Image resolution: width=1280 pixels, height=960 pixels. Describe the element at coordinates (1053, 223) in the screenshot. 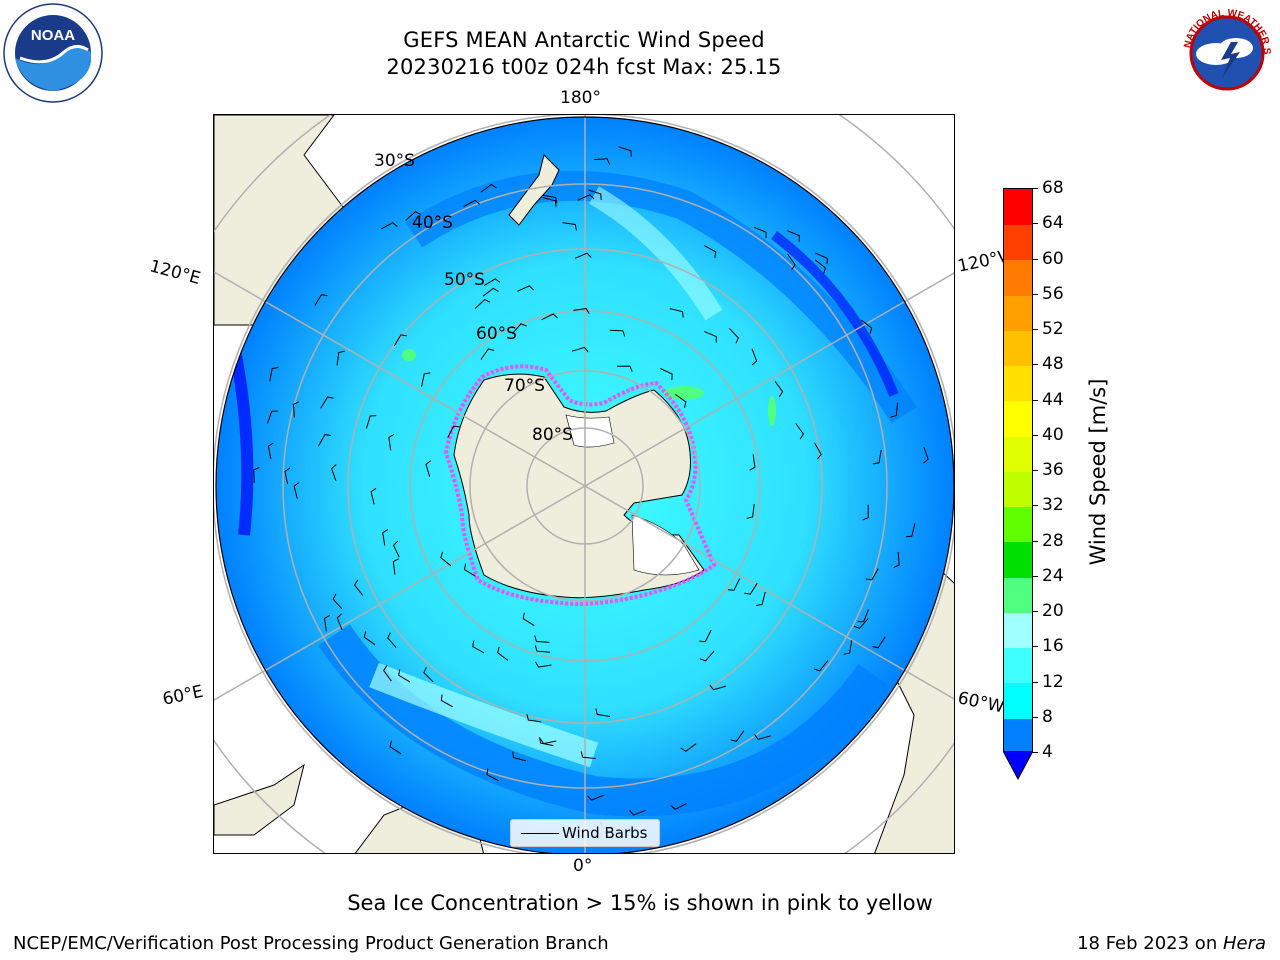

I see `colorbar-tick-label: 64` at that location.